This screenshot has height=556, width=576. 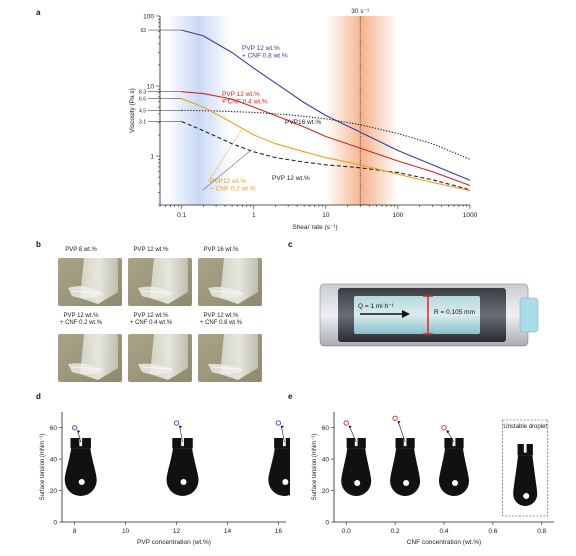 What do you see at coordinates (470, 215) in the screenshot?
I see `x-tick-label: 1000` at bounding box center [470, 215].